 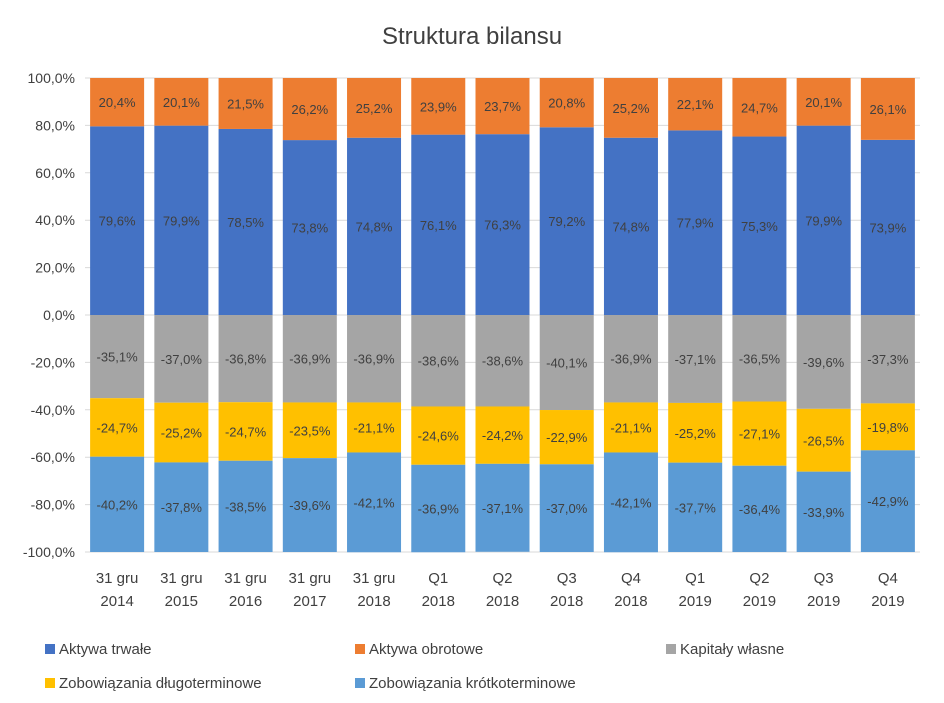 I want to click on y-tick-label: -100,0%, so click(x=49, y=552).